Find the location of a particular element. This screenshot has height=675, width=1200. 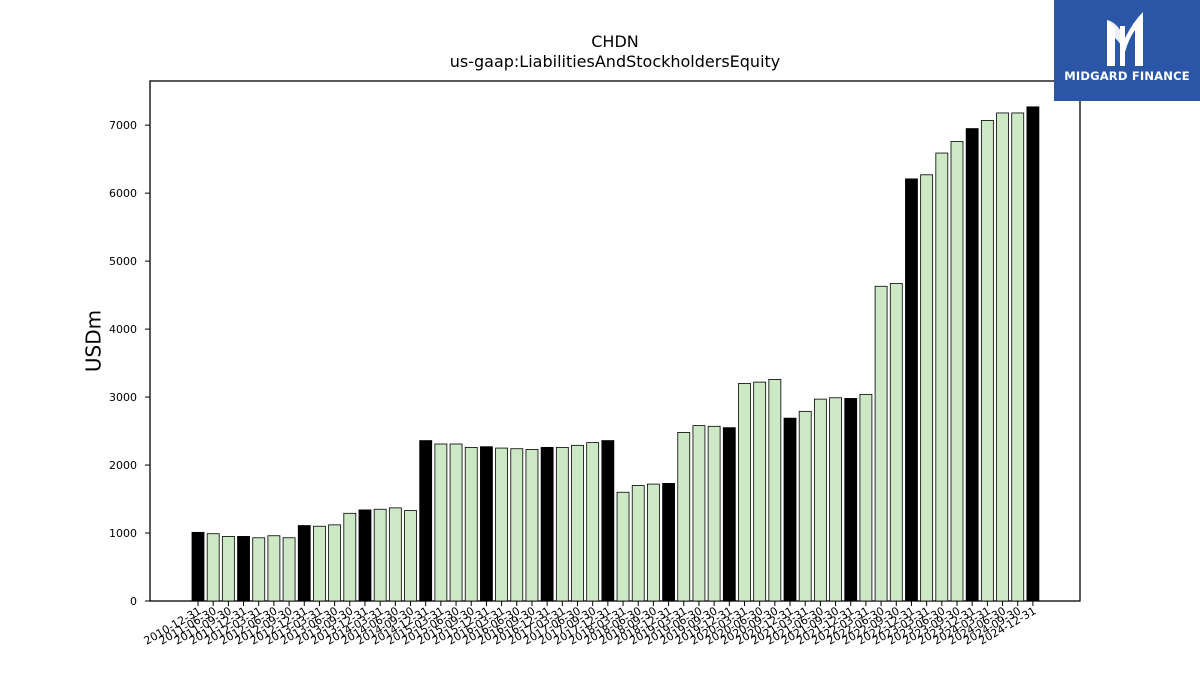

y-tick-label: 6000 is located at coordinates (123, 193).